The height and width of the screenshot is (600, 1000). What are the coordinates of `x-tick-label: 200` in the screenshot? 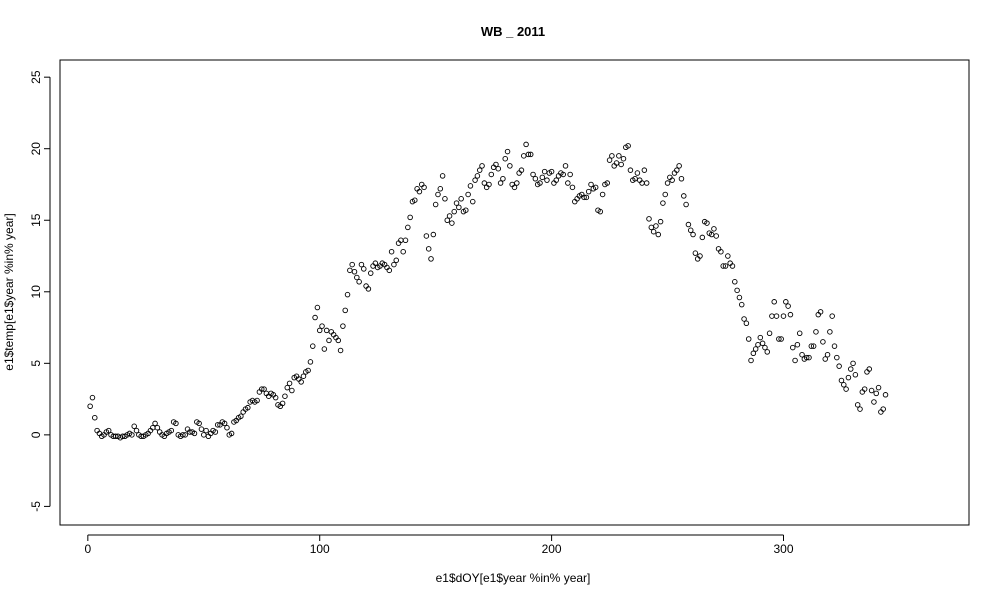 It's located at (552, 549).